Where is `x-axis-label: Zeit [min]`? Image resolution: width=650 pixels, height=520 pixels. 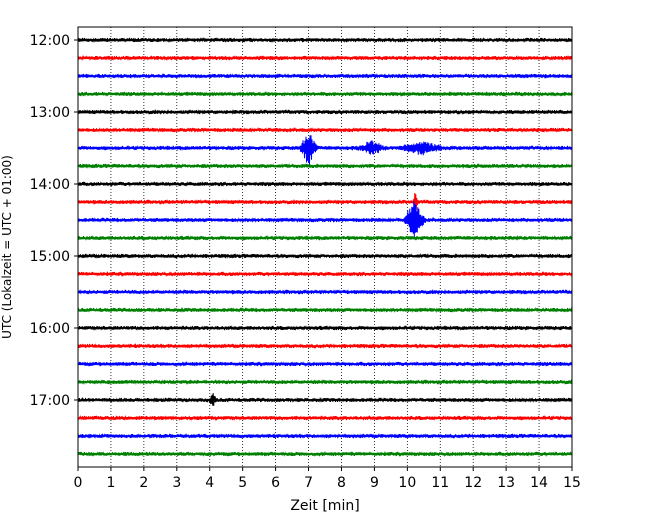 x-axis-label: Zeit [min] is located at coordinates (324, 506).